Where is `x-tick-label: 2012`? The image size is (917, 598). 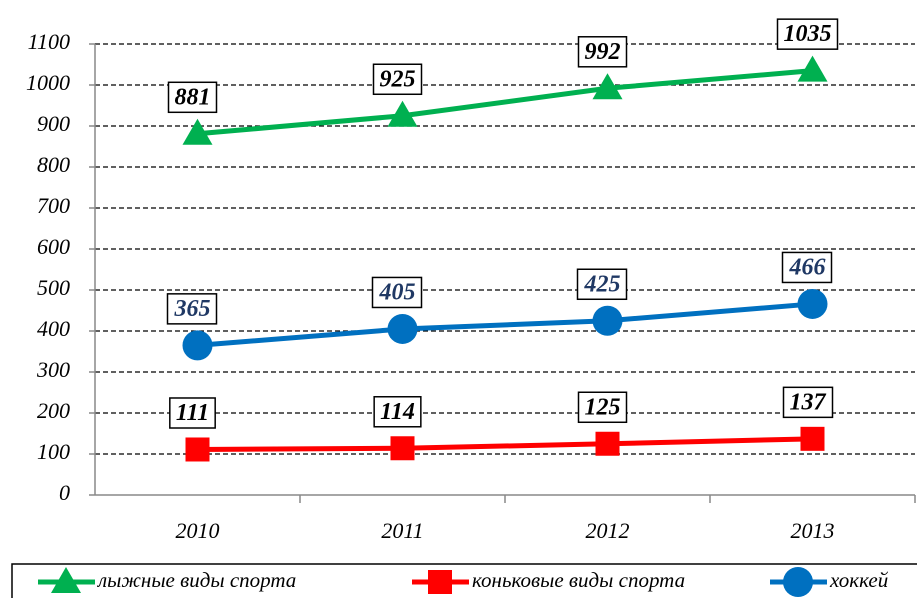
x-tick-label: 2012 is located at coordinates (608, 530).